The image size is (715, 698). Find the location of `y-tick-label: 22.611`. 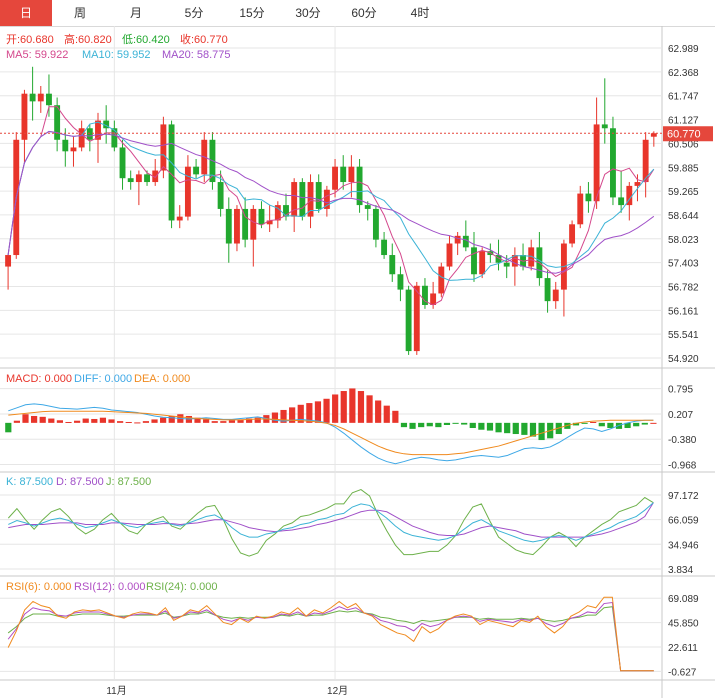

y-tick-label: 22.611 is located at coordinates (683, 648).